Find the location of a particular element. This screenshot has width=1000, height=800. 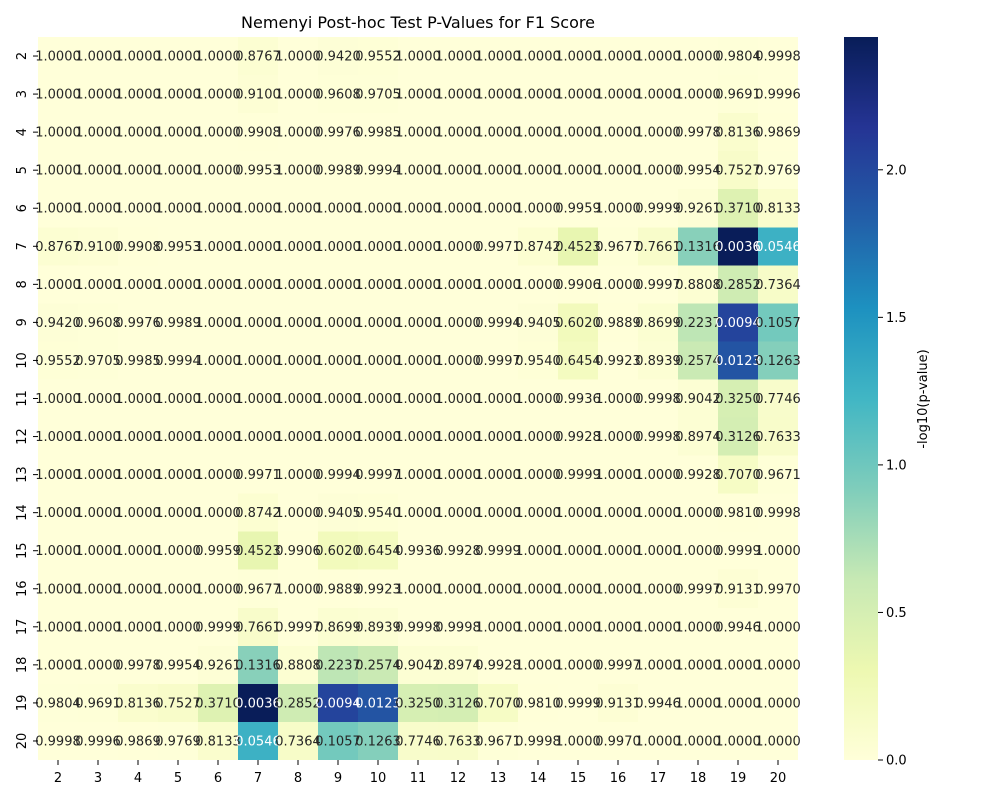

y-tick-label: 14 is located at coordinates (22, 512).